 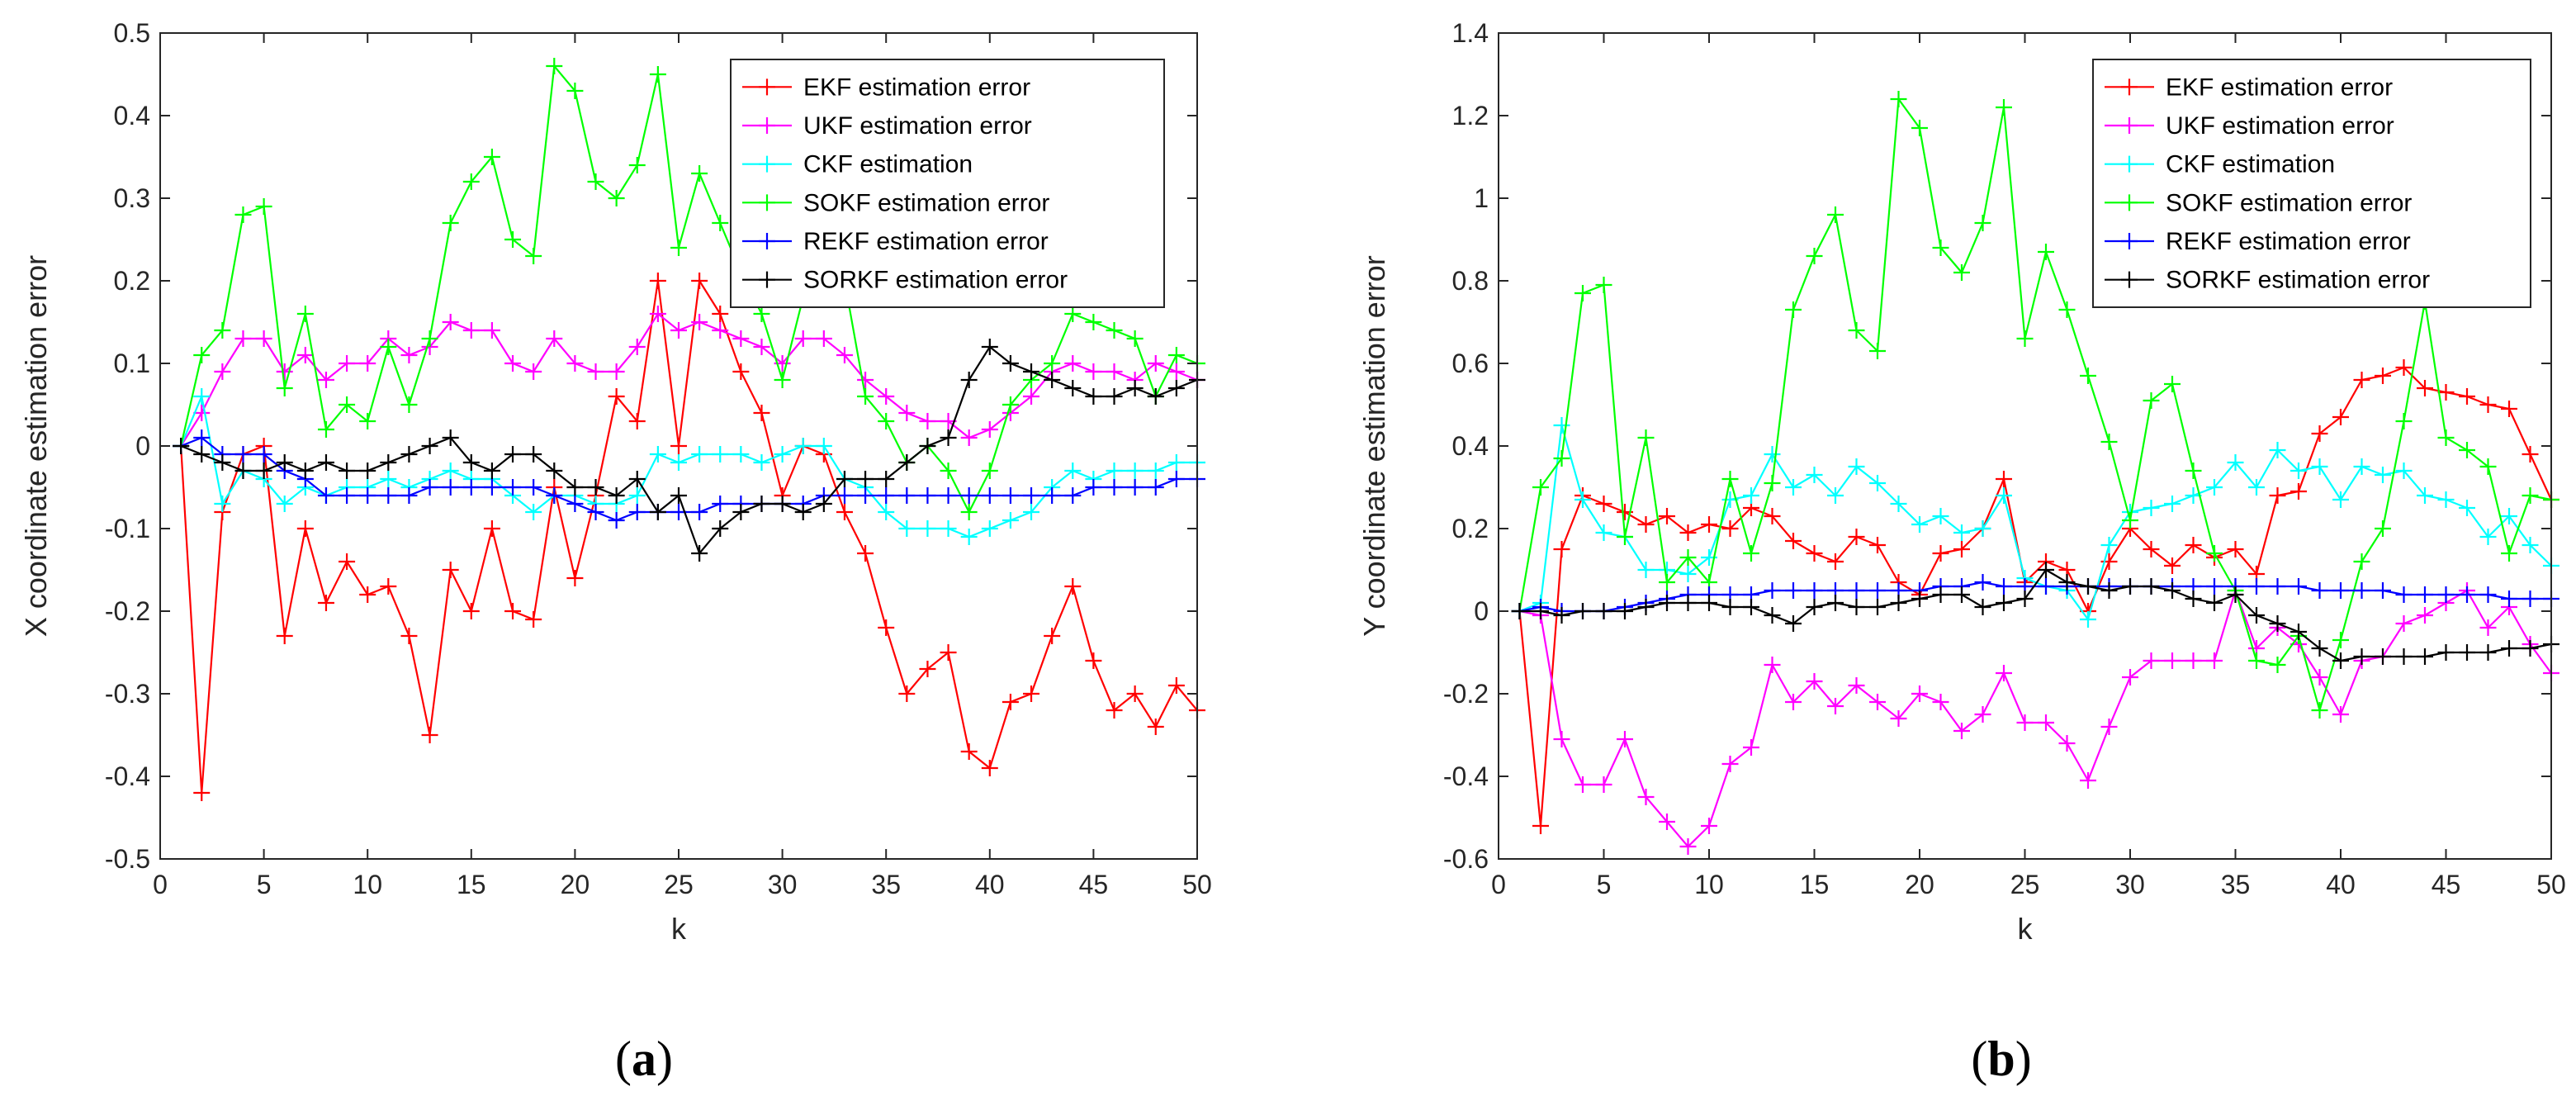 What do you see at coordinates (2288, 241) in the screenshot?
I see `legend-label: REKF estimation error` at bounding box center [2288, 241].